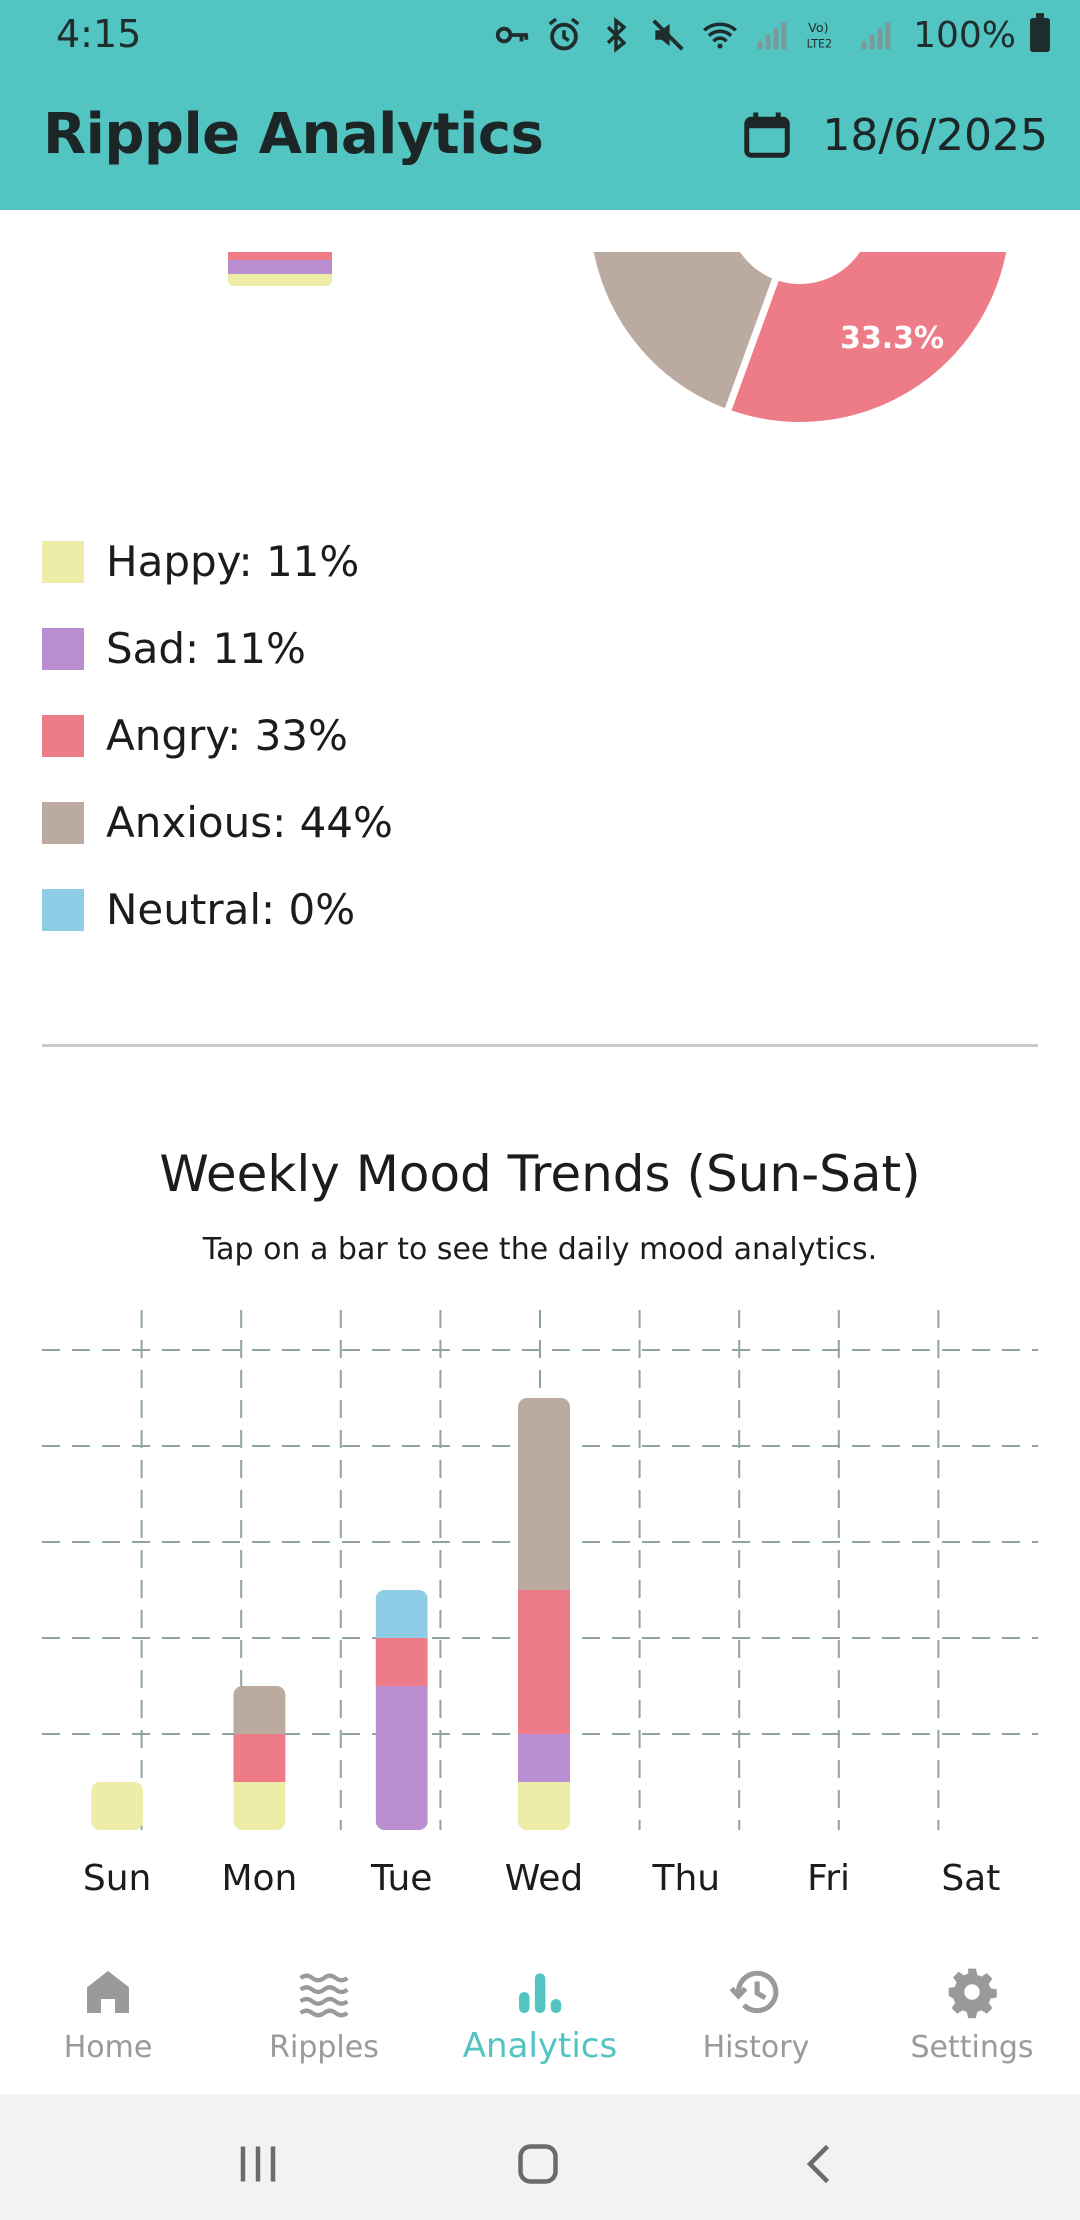 The width and height of the screenshot is (1080, 2220). I want to click on legend-swatch-angry, so click(63, 735).